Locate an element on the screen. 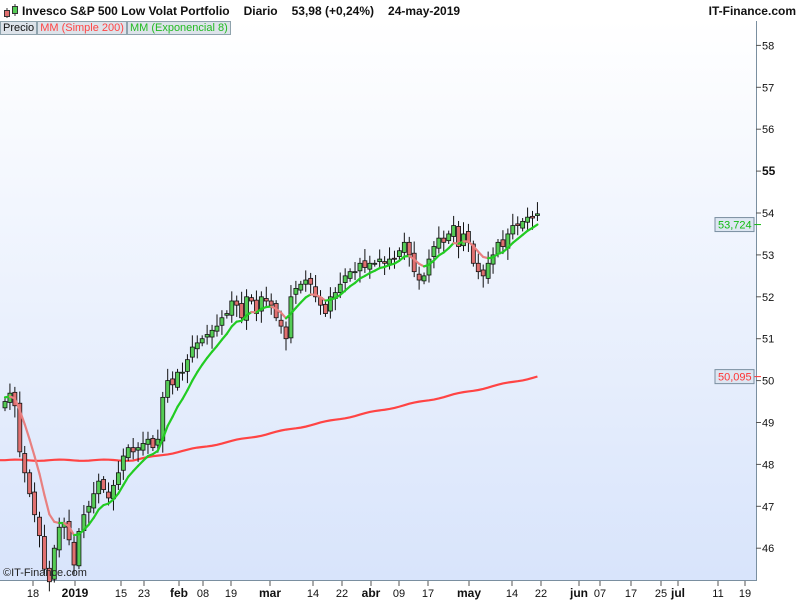 The width and height of the screenshot is (800, 600). sma200-last-value-box is located at coordinates (734, 377).